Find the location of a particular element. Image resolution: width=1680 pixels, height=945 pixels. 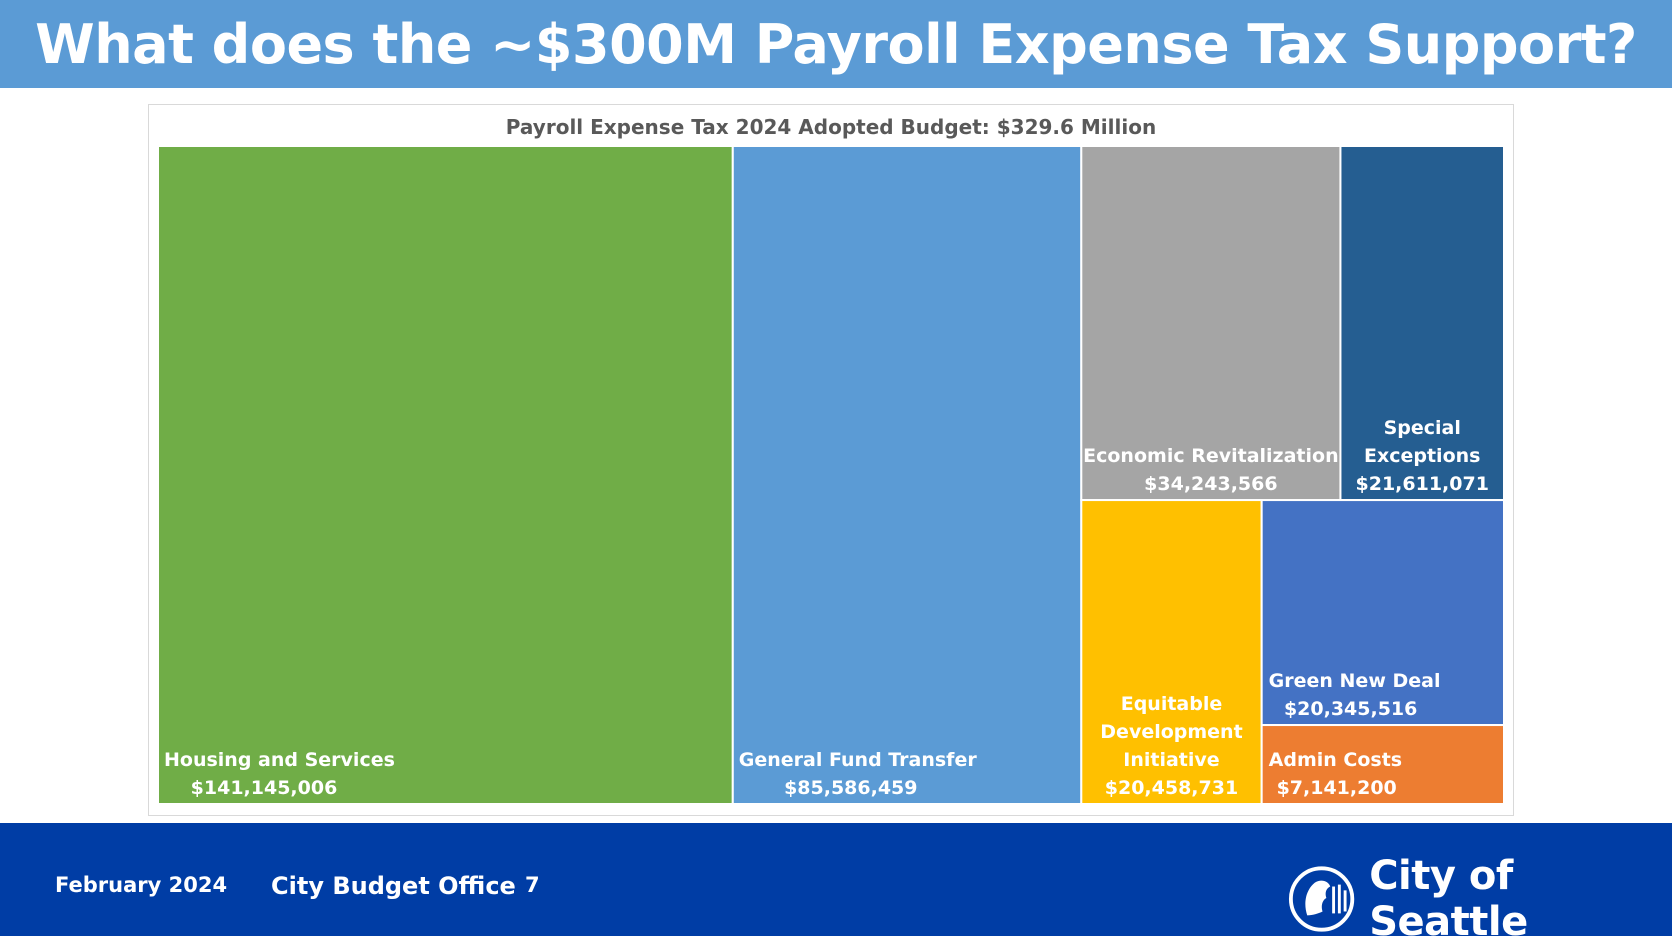

treemap-rect-general-fund-transfer is located at coordinates (907, 475).